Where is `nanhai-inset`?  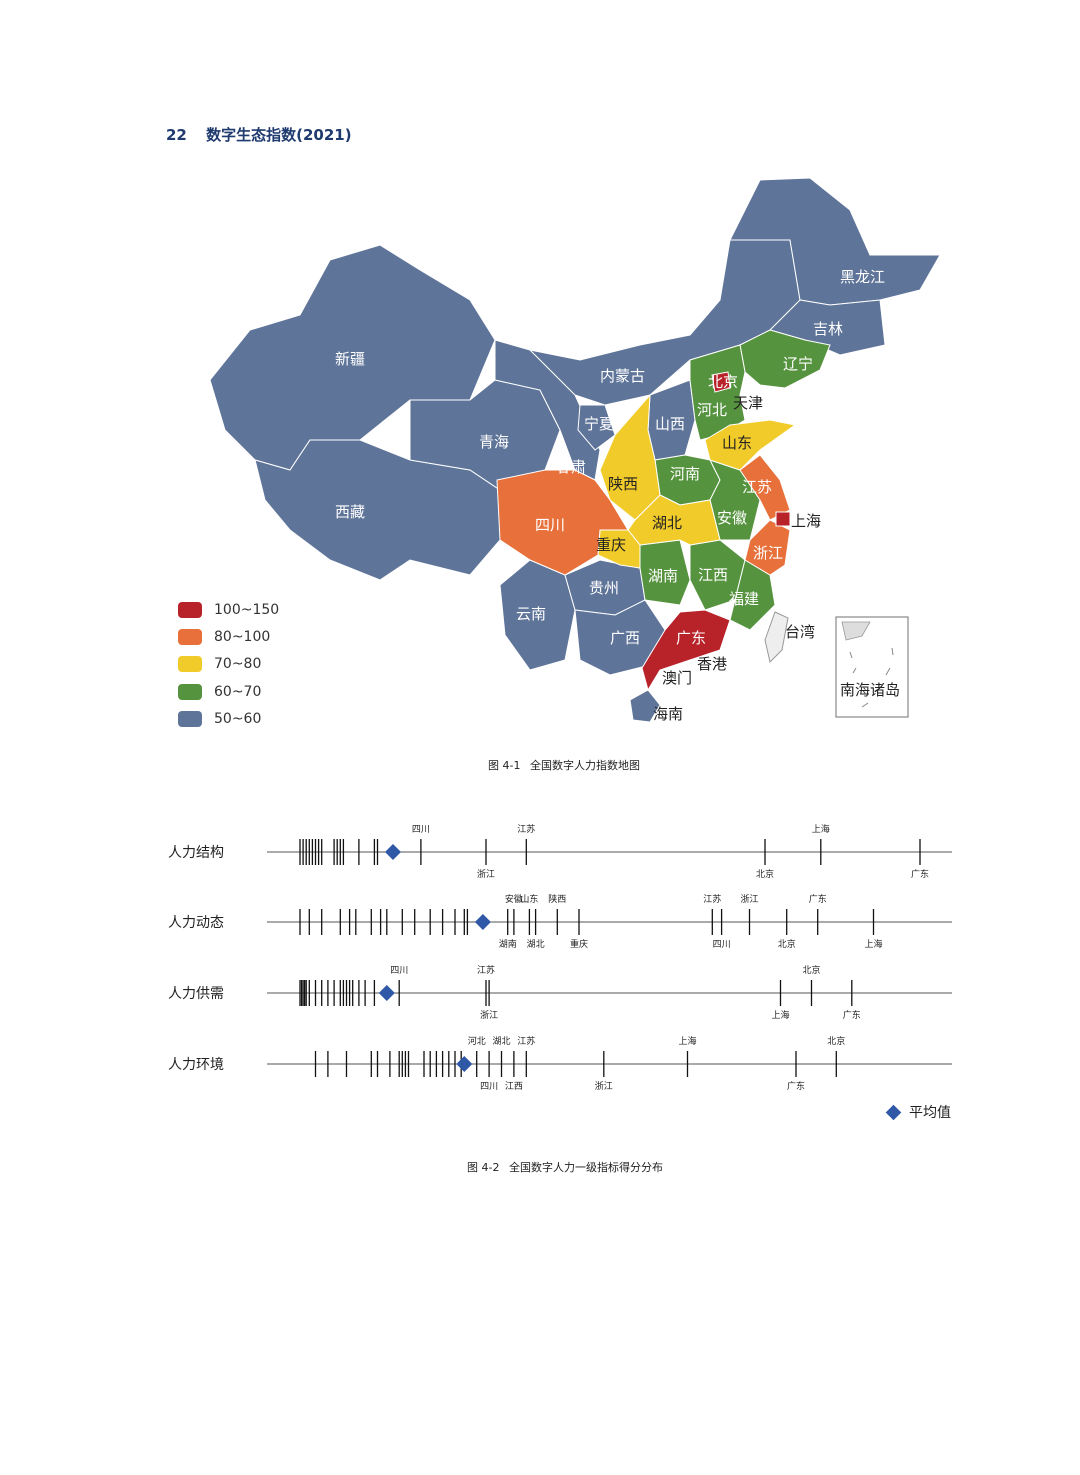 nanhai-inset is located at coordinates (872, 667).